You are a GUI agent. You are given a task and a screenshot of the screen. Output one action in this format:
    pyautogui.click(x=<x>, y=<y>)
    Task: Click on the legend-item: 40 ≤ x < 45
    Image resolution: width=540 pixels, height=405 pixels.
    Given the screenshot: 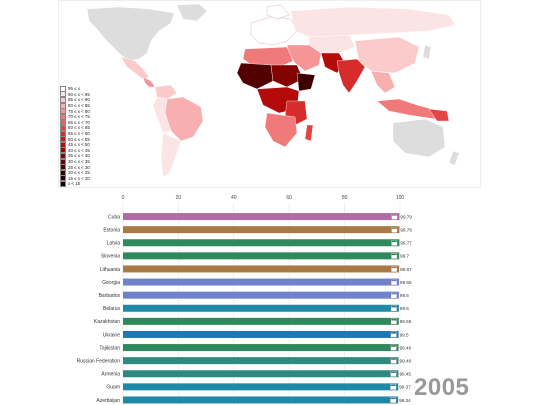 What is the action you would take?
    pyautogui.click(x=80, y=150)
    